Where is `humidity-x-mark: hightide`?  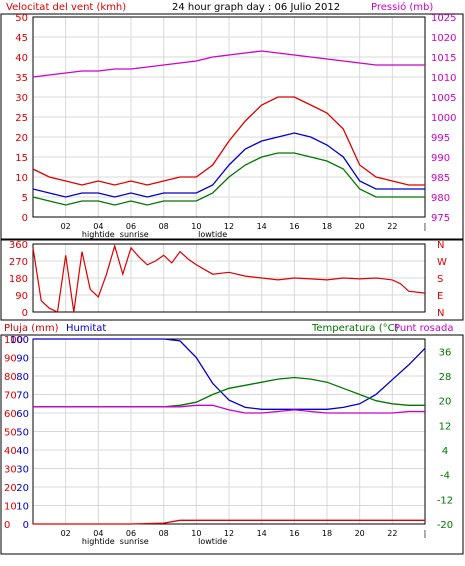
humidity-x-mark: hightide is located at coordinates (98, 541).